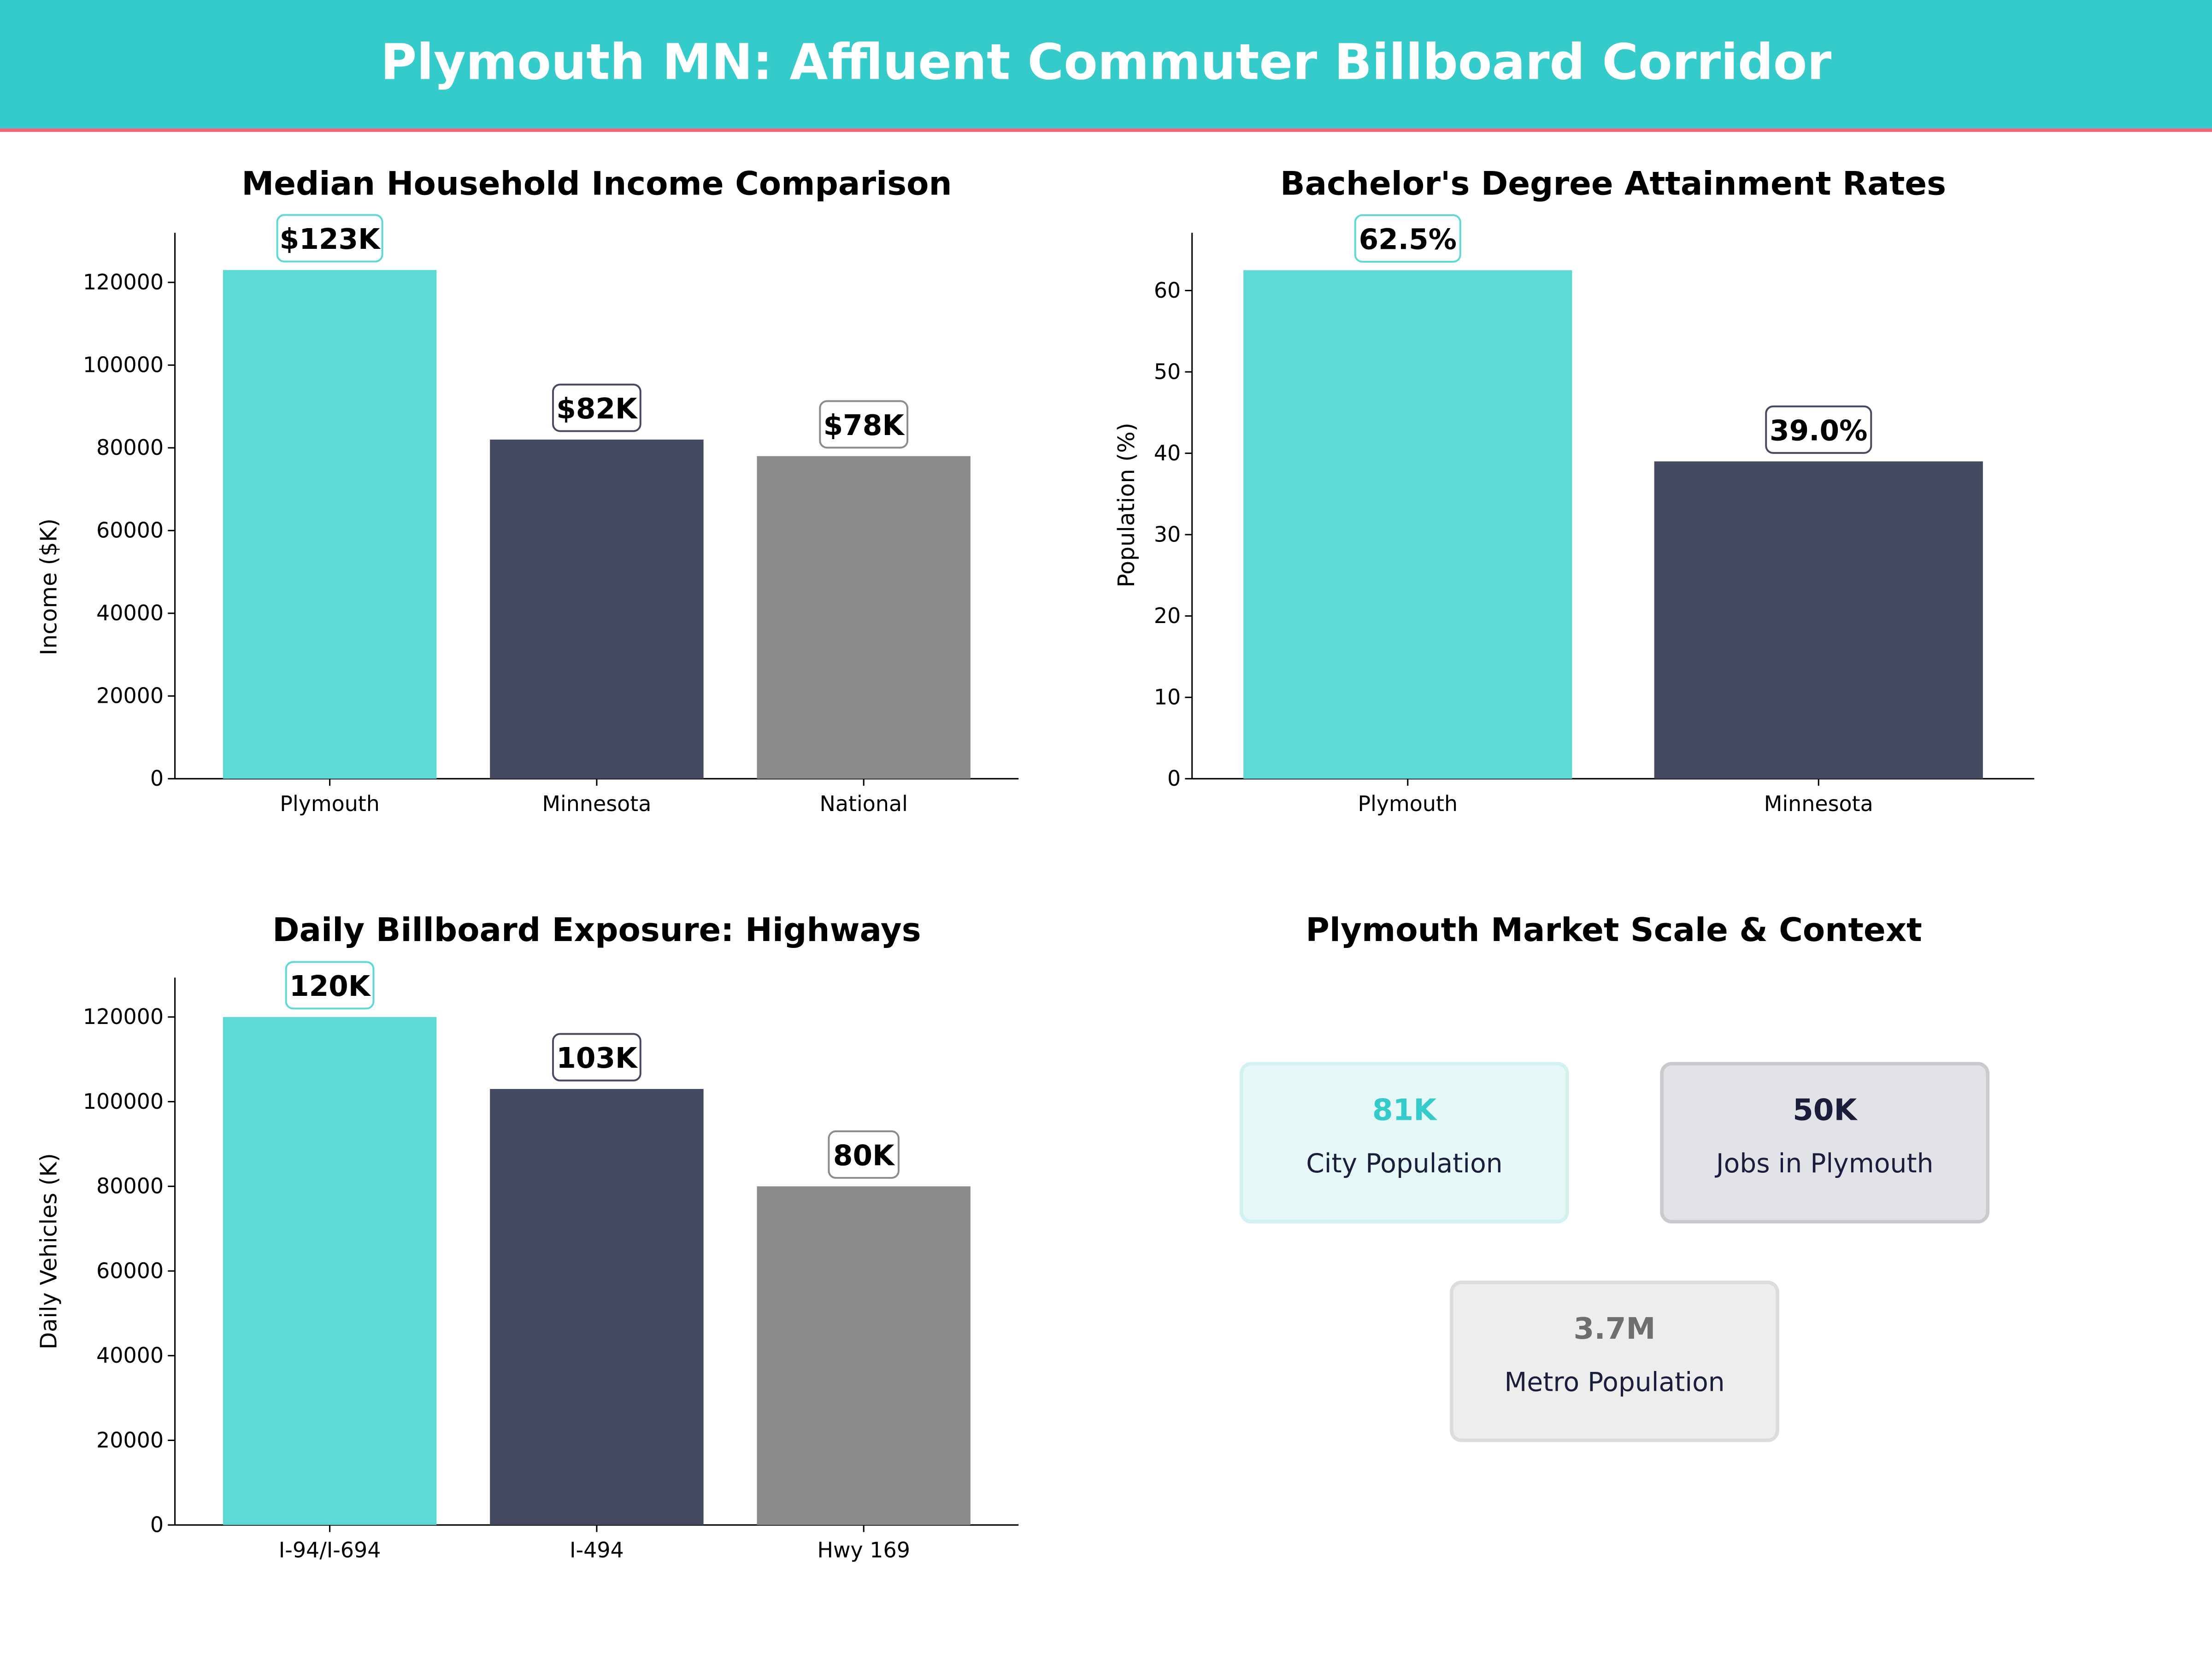  What do you see at coordinates (864, 803) in the screenshot?
I see `x-tick-label: National` at bounding box center [864, 803].